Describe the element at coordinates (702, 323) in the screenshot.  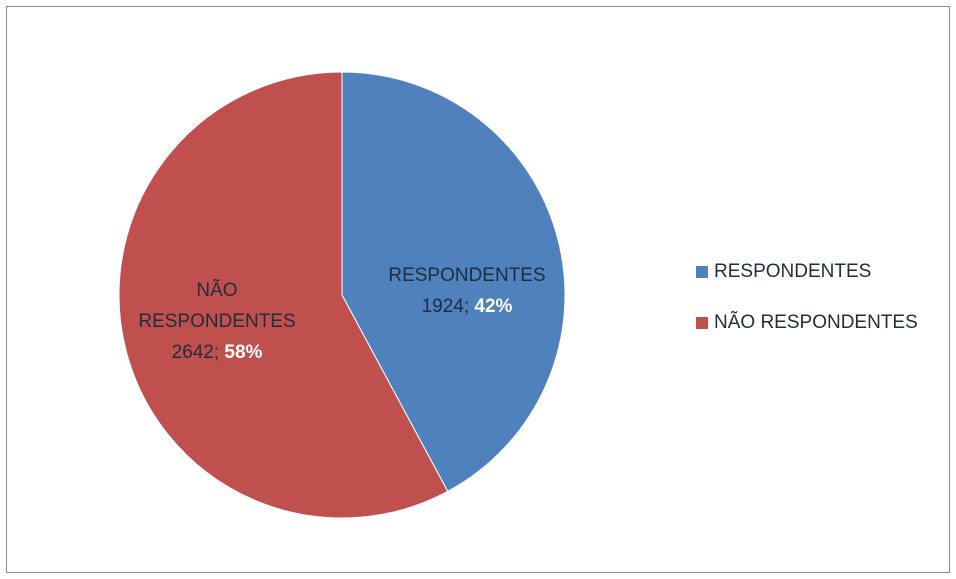
I see `legend-swatch-nao-respondentes` at that location.